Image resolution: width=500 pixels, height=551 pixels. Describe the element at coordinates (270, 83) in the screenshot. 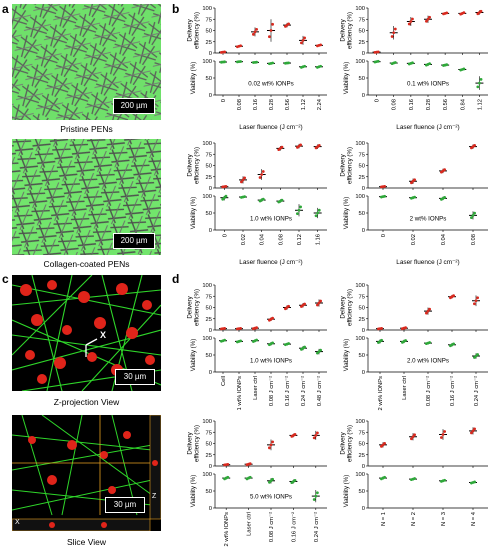

I see `chart-annotation: 0.02 wt% IONPs` at that location.